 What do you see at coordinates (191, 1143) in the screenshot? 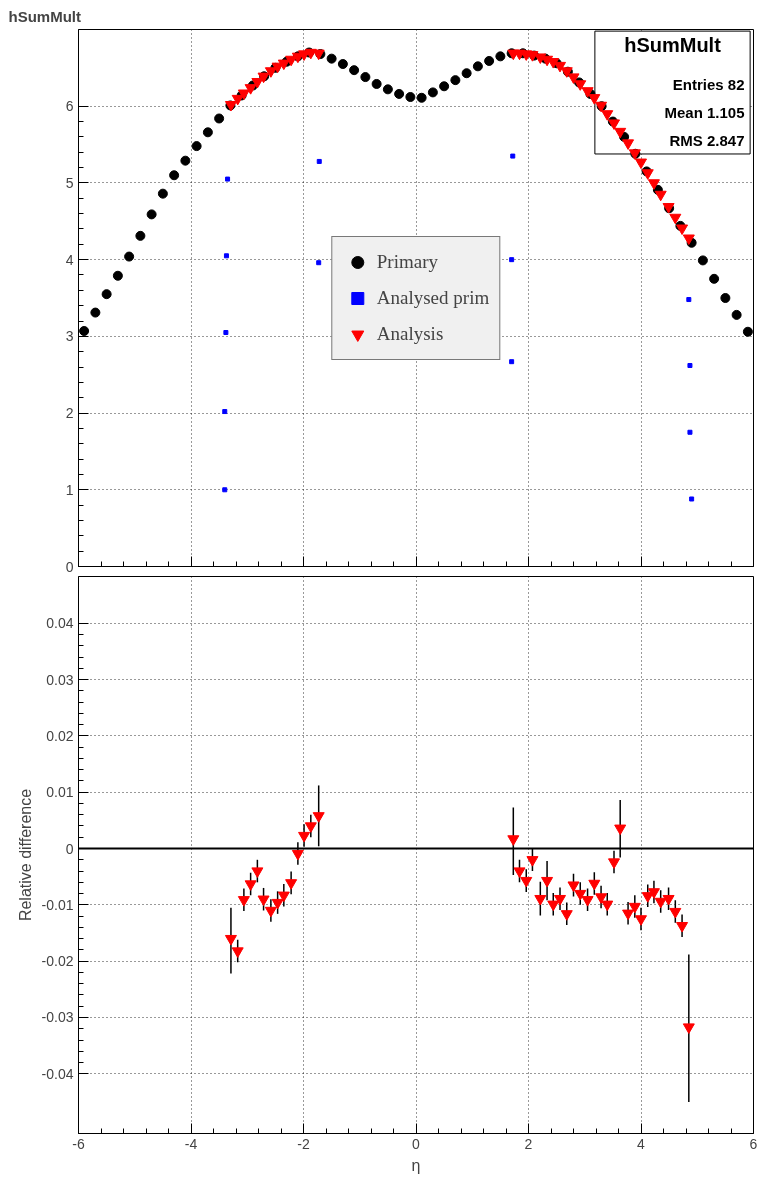
I see `x-tick-label: -4` at bounding box center [191, 1143].